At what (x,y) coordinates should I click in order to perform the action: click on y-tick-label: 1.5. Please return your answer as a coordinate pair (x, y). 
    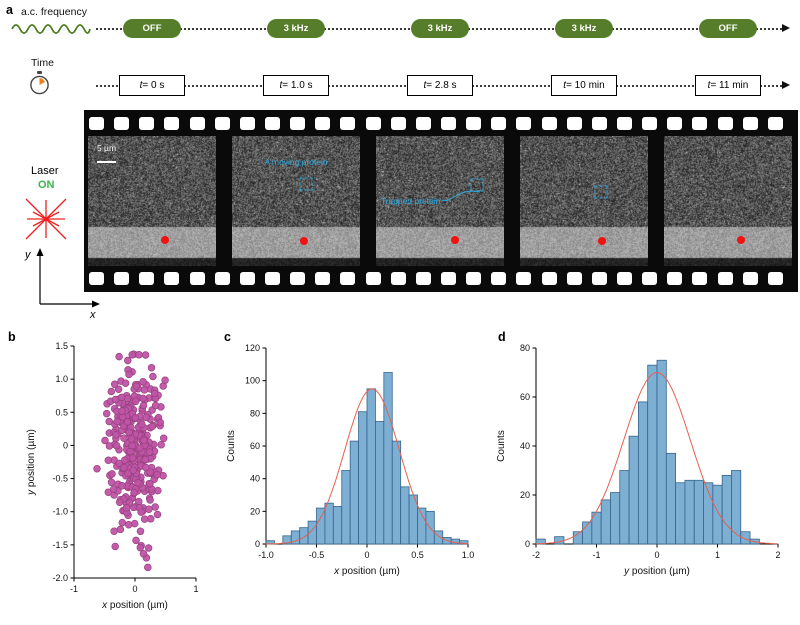
    Looking at the image, I should click on (61, 346).